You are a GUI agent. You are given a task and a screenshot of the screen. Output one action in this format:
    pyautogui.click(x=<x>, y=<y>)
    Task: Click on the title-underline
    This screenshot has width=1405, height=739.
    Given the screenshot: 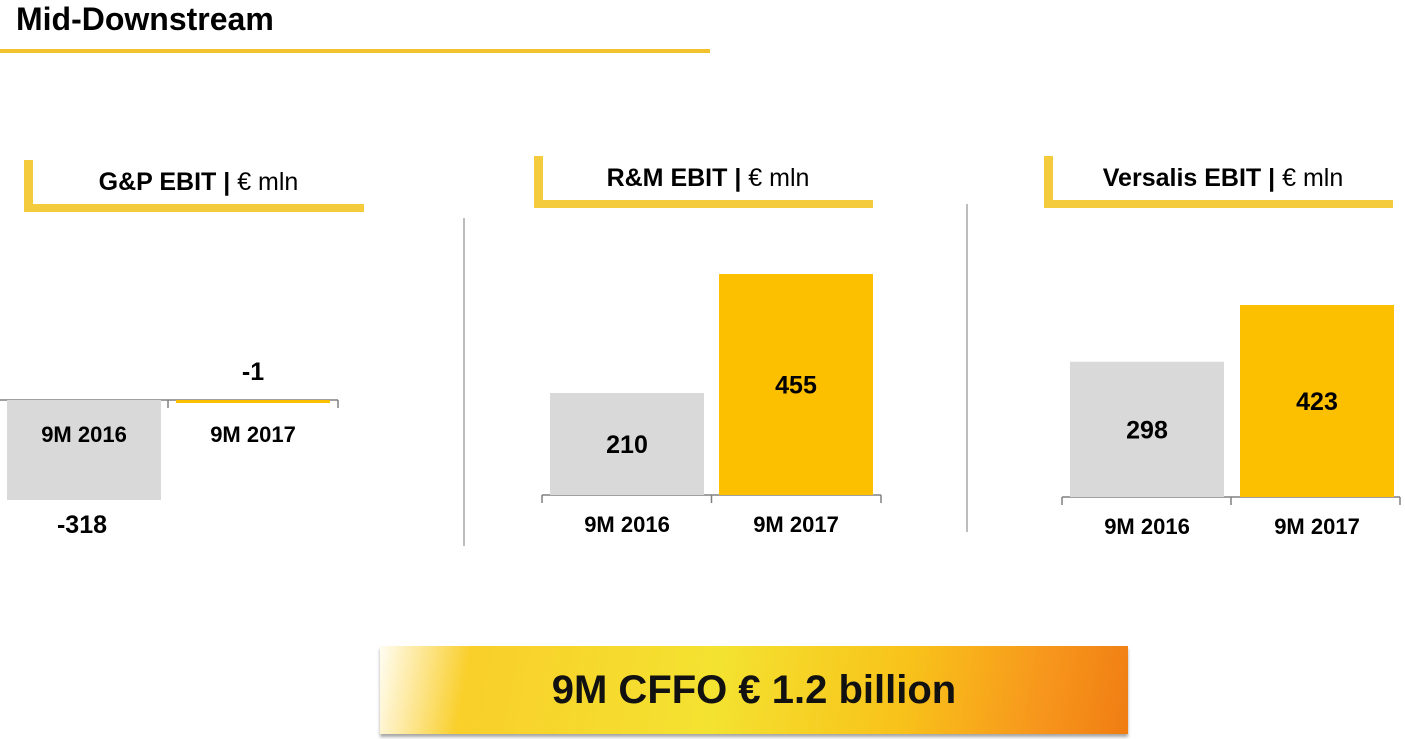 What is the action you would take?
    pyautogui.click(x=355, y=51)
    